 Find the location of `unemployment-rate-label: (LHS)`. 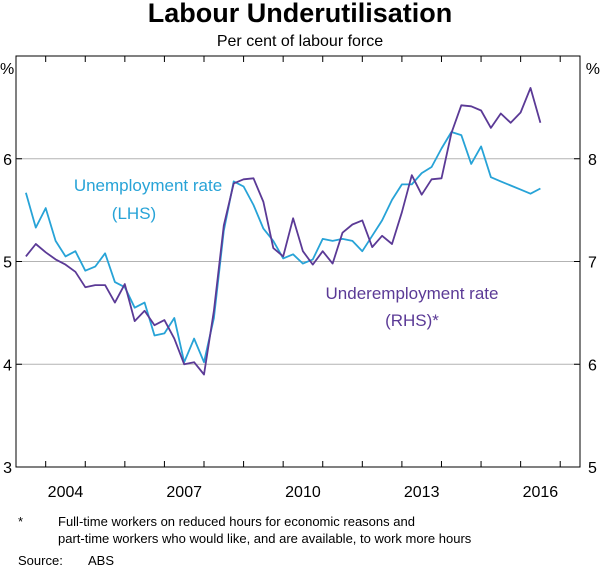

unemployment-rate-label: (LHS) is located at coordinates (134, 213).